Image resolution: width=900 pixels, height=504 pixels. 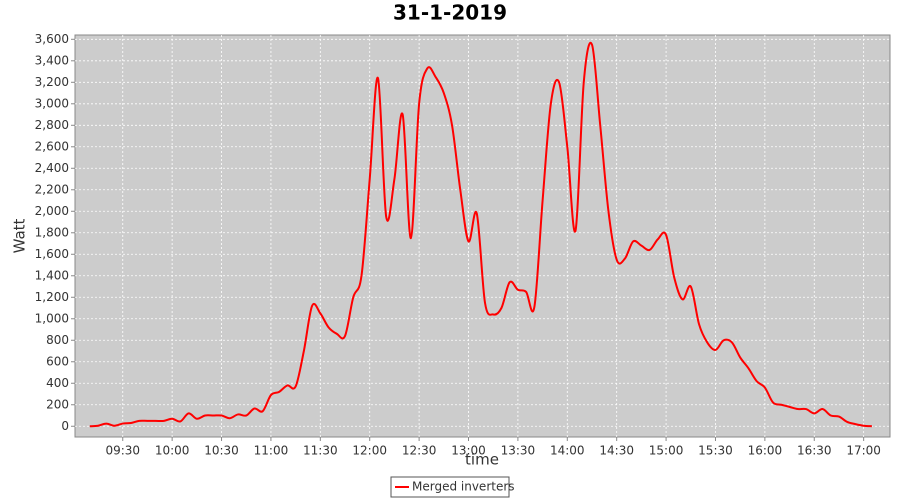 I want to click on chart-title: 31-1-2019, so click(x=450, y=13).